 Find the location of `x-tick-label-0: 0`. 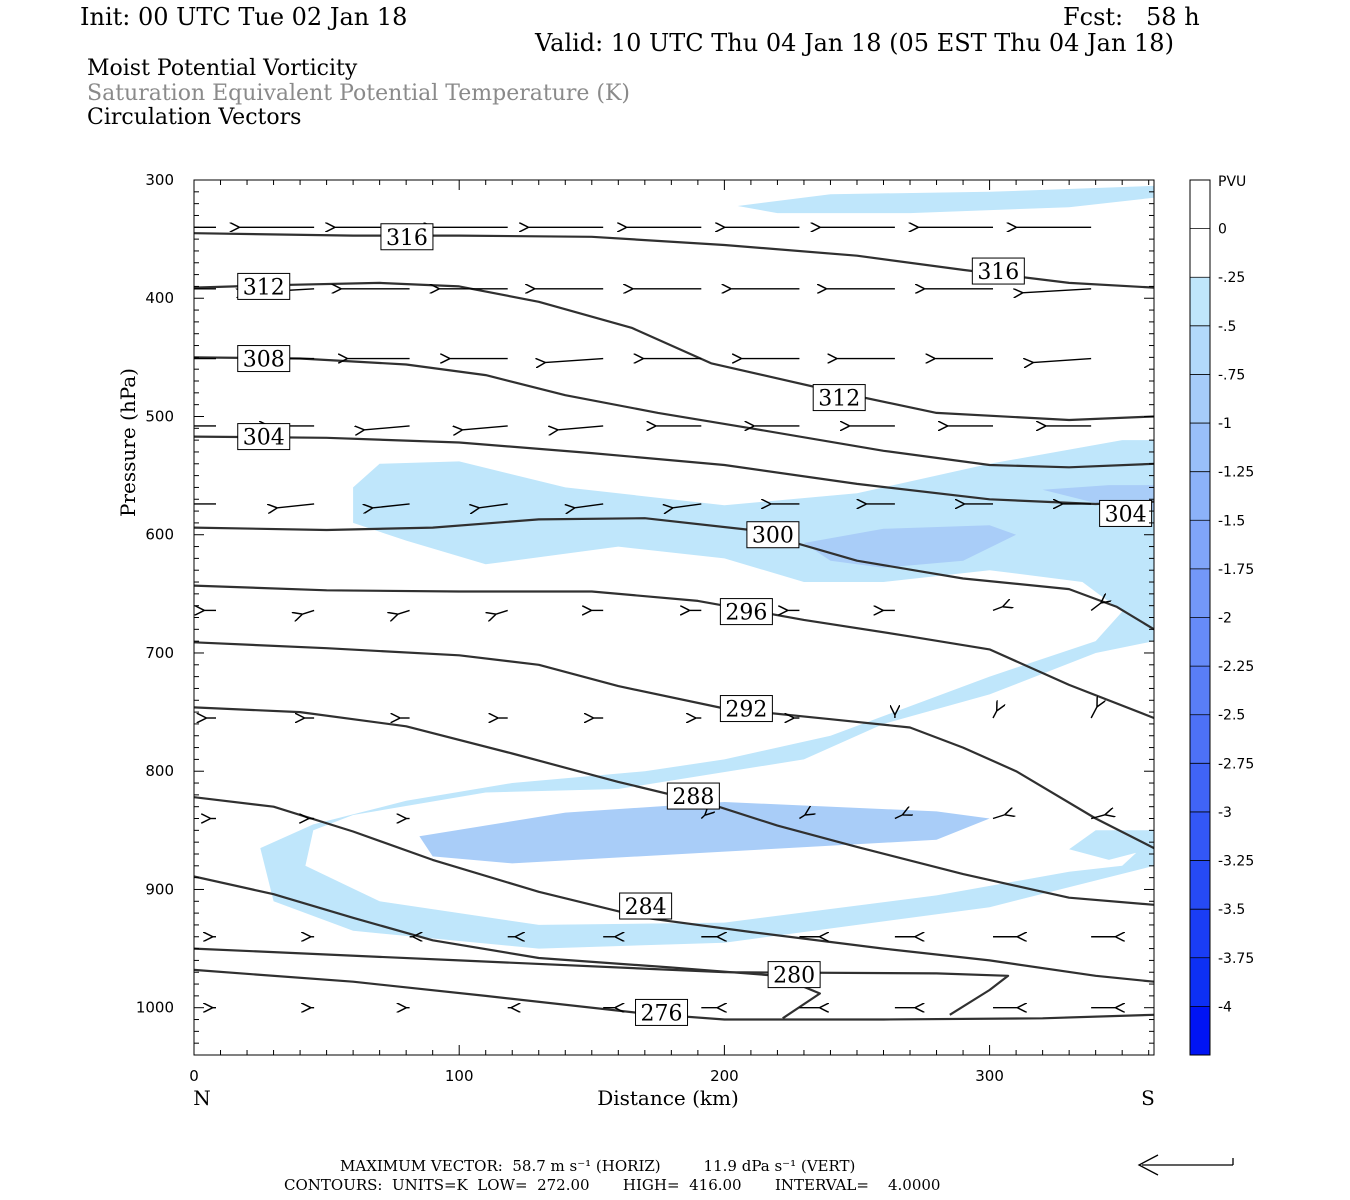

x-tick-label-0: 0 is located at coordinates (194, 1076).